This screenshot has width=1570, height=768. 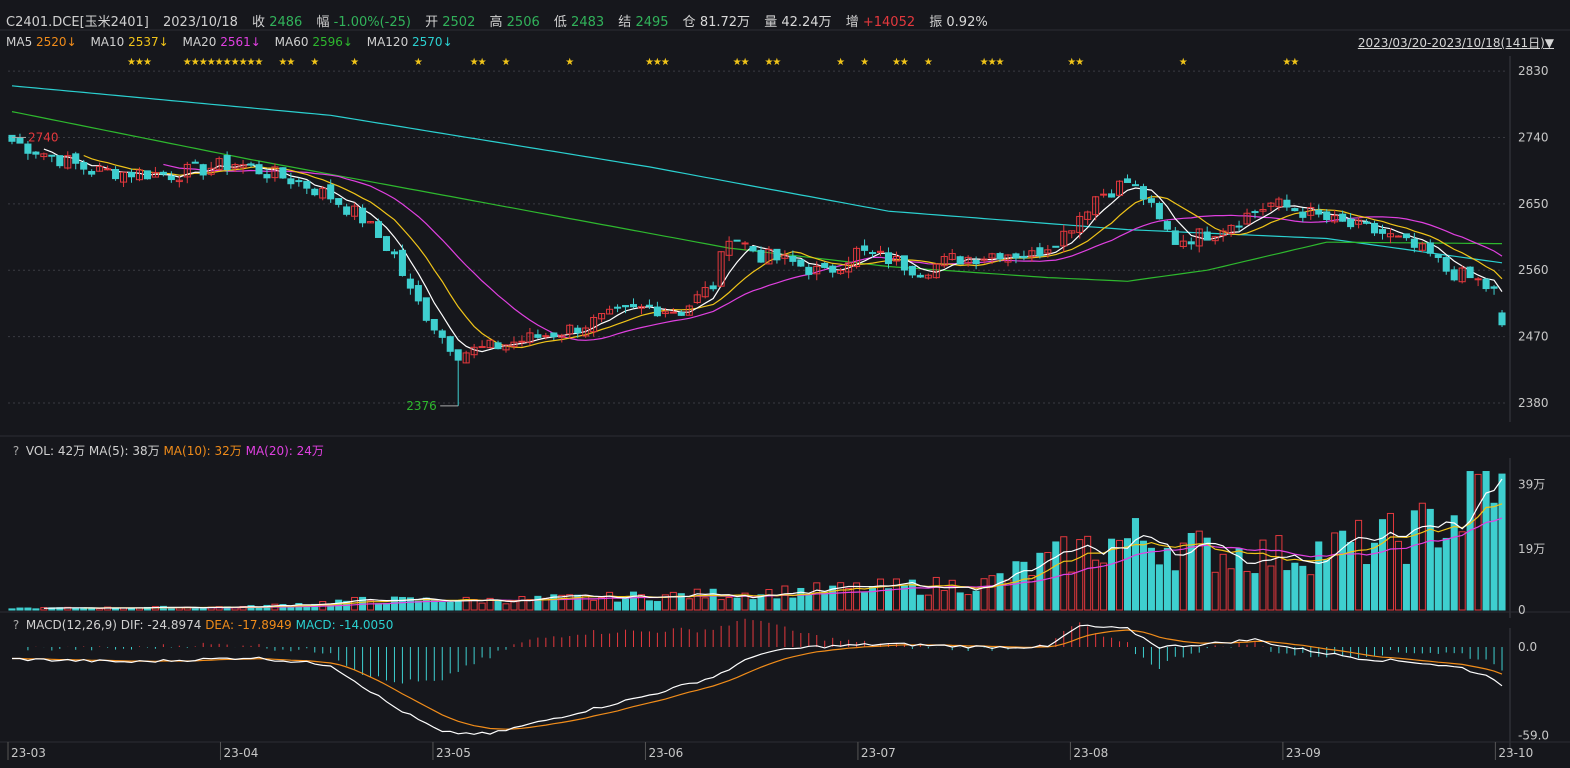 What do you see at coordinates (560, 22) in the screenshot?
I see `low-label: 低` at bounding box center [560, 22].